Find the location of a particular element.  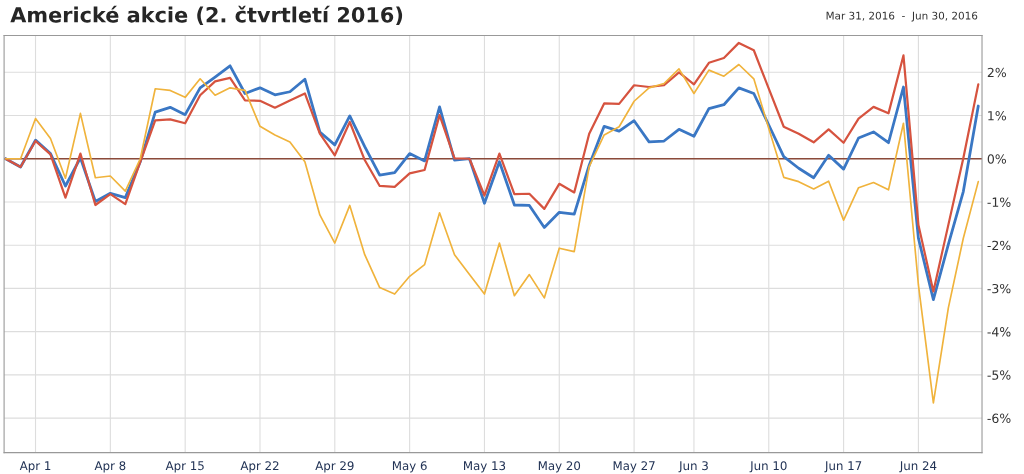

x-tick-label: Jun 17 is located at coordinates (843, 467).